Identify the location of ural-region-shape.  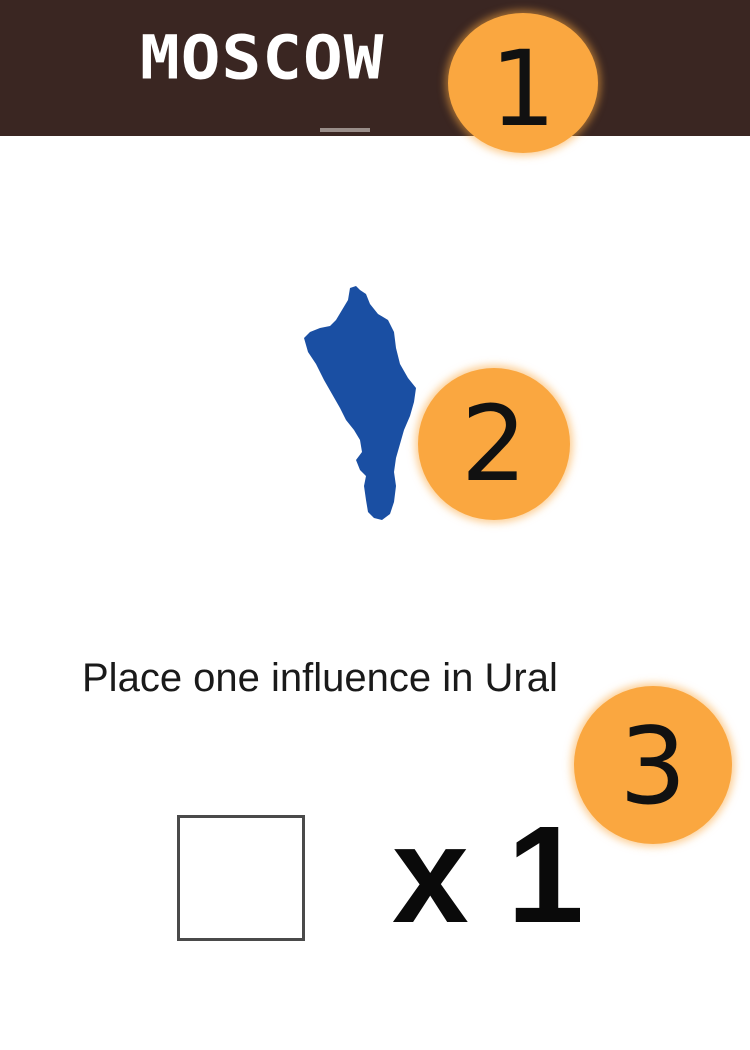
(360, 403).